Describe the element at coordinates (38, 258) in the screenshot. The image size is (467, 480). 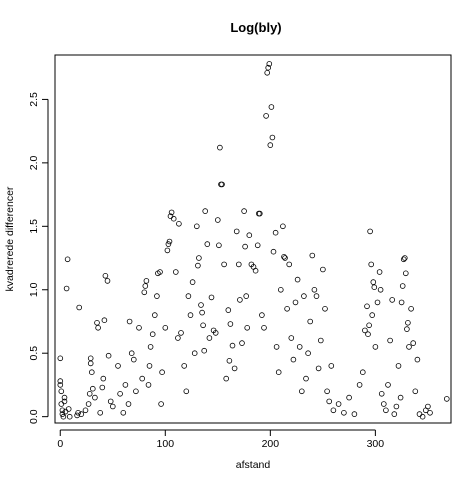
I see `y-axis: 0.0 0.5 1.0 1.5 2.0 2.5` at that location.